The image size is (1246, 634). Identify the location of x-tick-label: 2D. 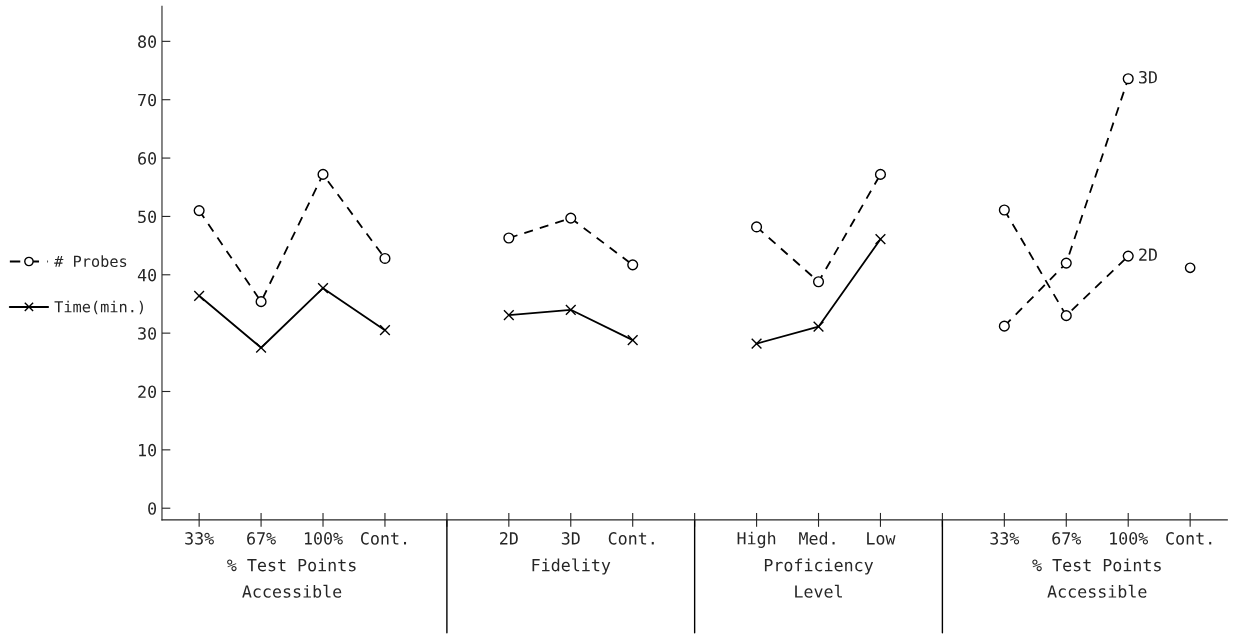
(509, 538).